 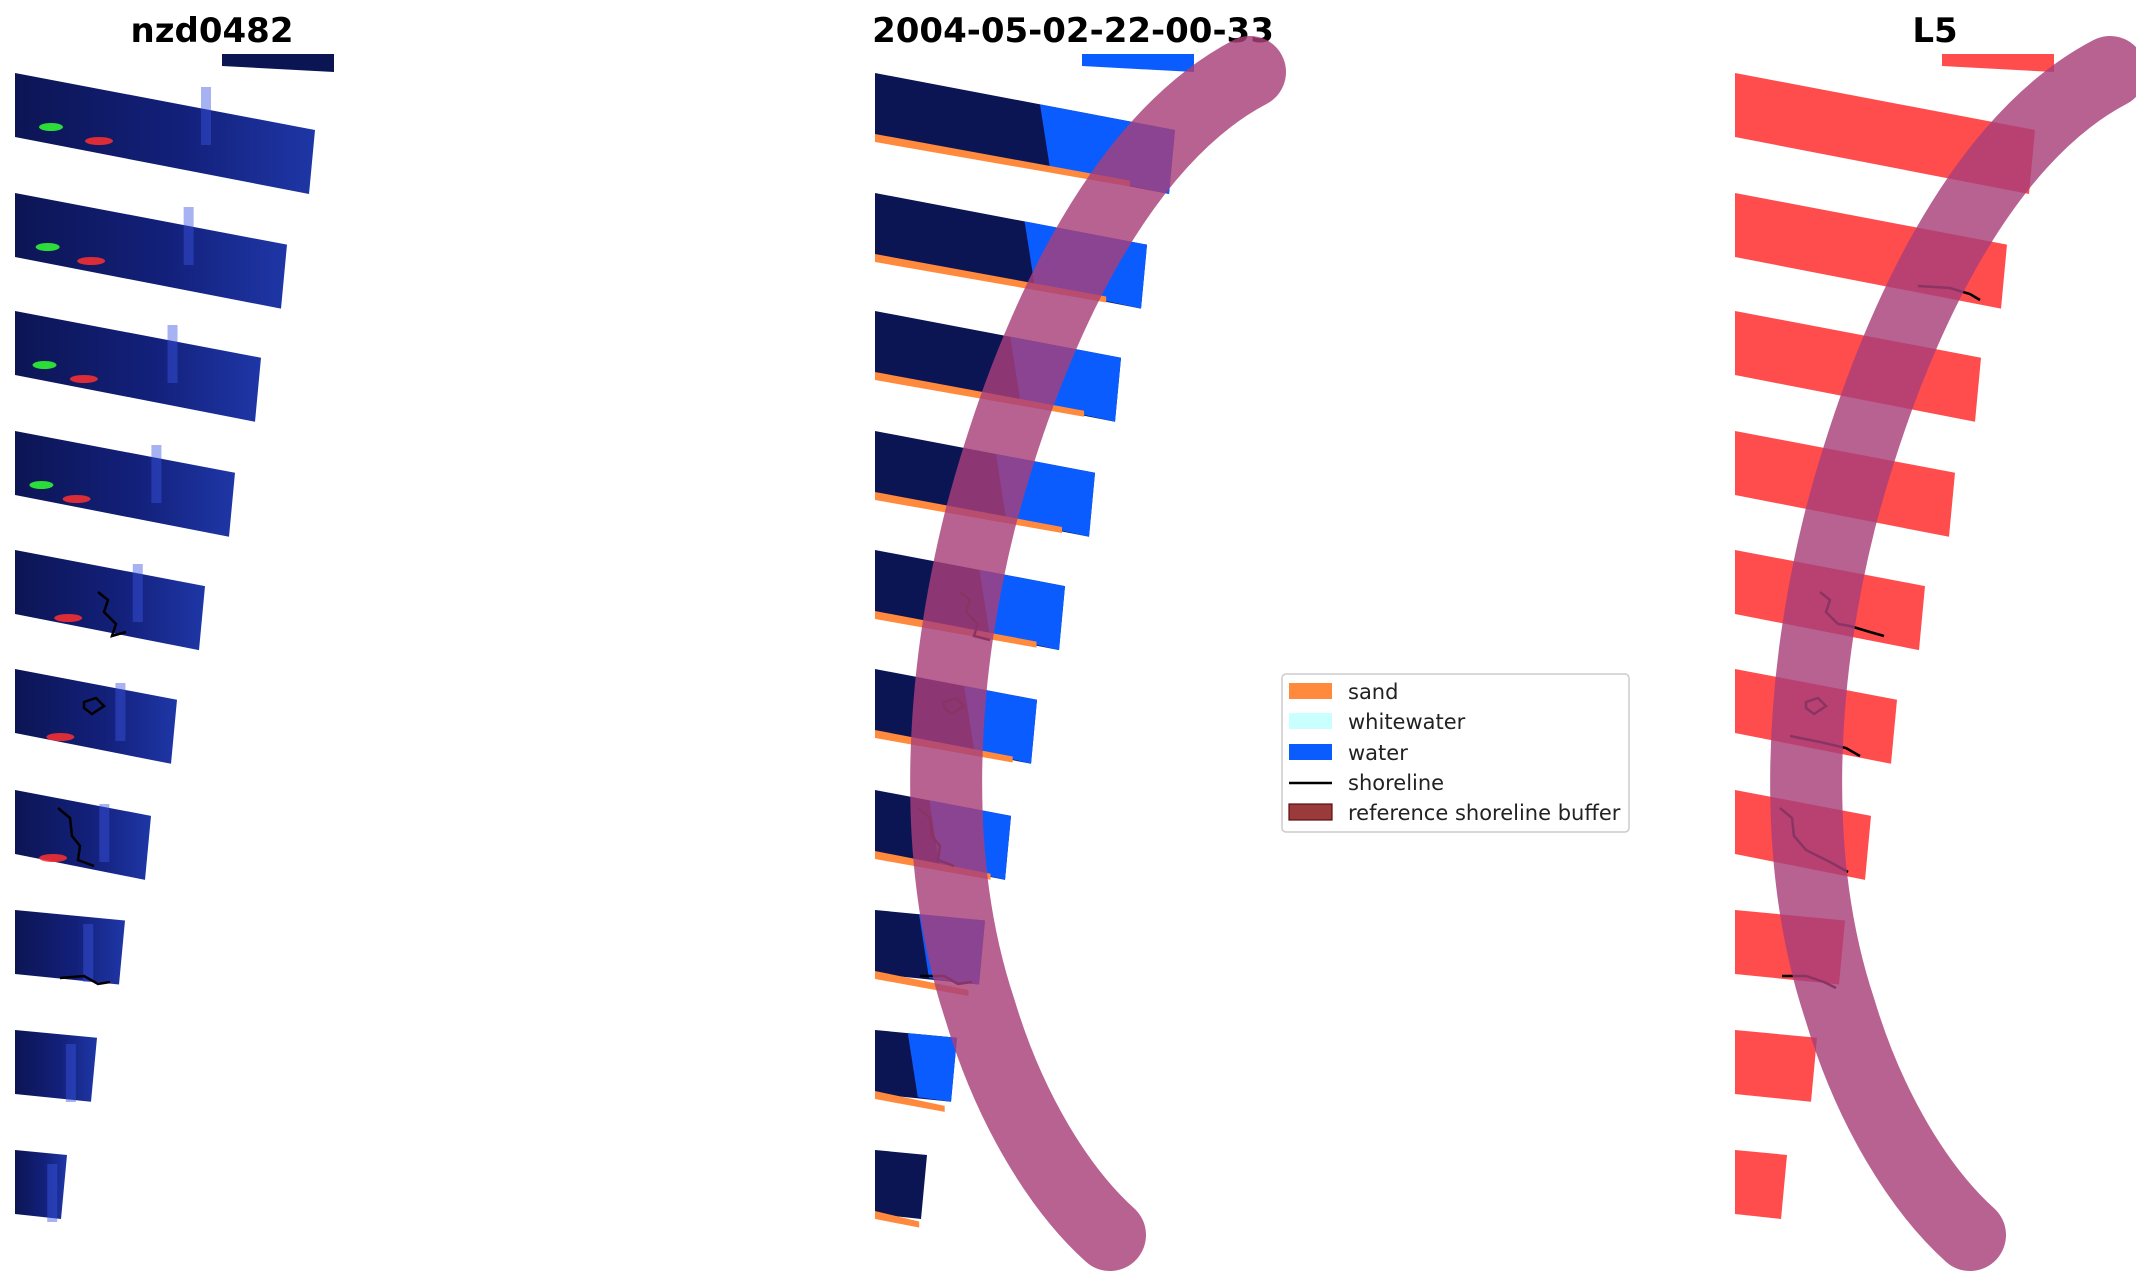 What do you see at coordinates (1407, 722) in the screenshot?
I see `legend-label-whitewater: whitewater` at bounding box center [1407, 722].